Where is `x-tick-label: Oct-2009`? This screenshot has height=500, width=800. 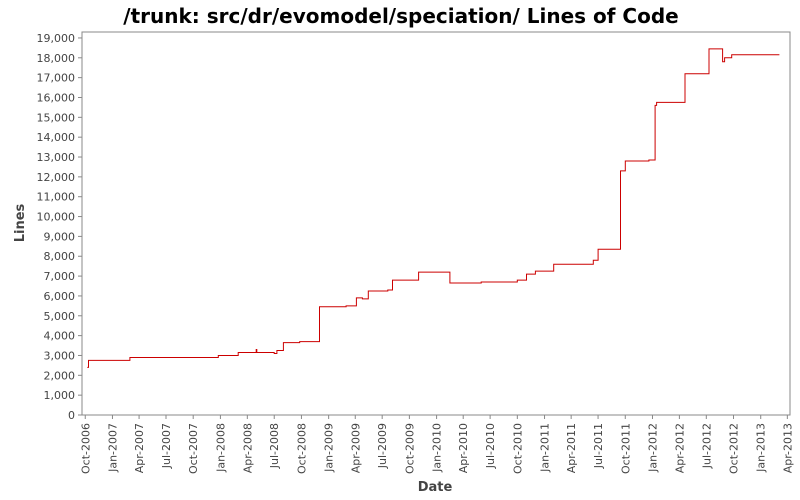 x-tick-label: Oct-2009 is located at coordinates (409, 448).